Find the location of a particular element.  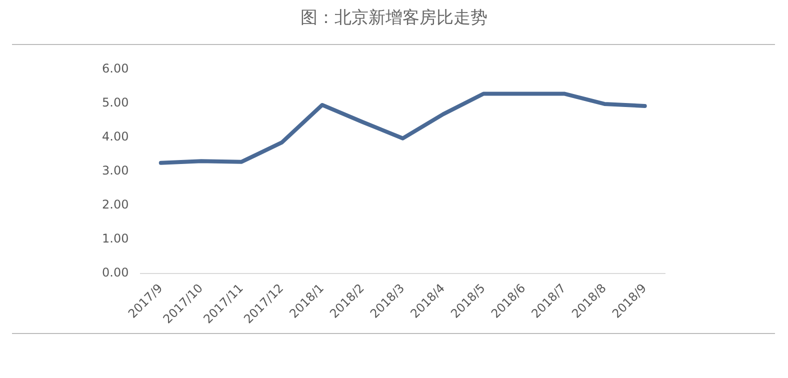

y-tick-label: 5.00 is located at coordinates (115, 102).